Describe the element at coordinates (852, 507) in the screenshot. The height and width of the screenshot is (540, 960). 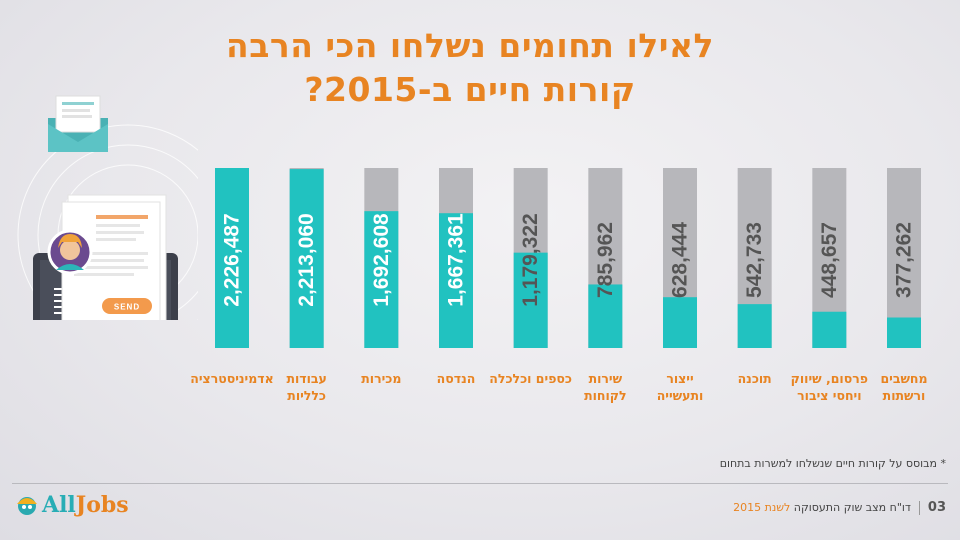
I see `report-name: דו"ח מצב שוק התעסוקה` at that location.